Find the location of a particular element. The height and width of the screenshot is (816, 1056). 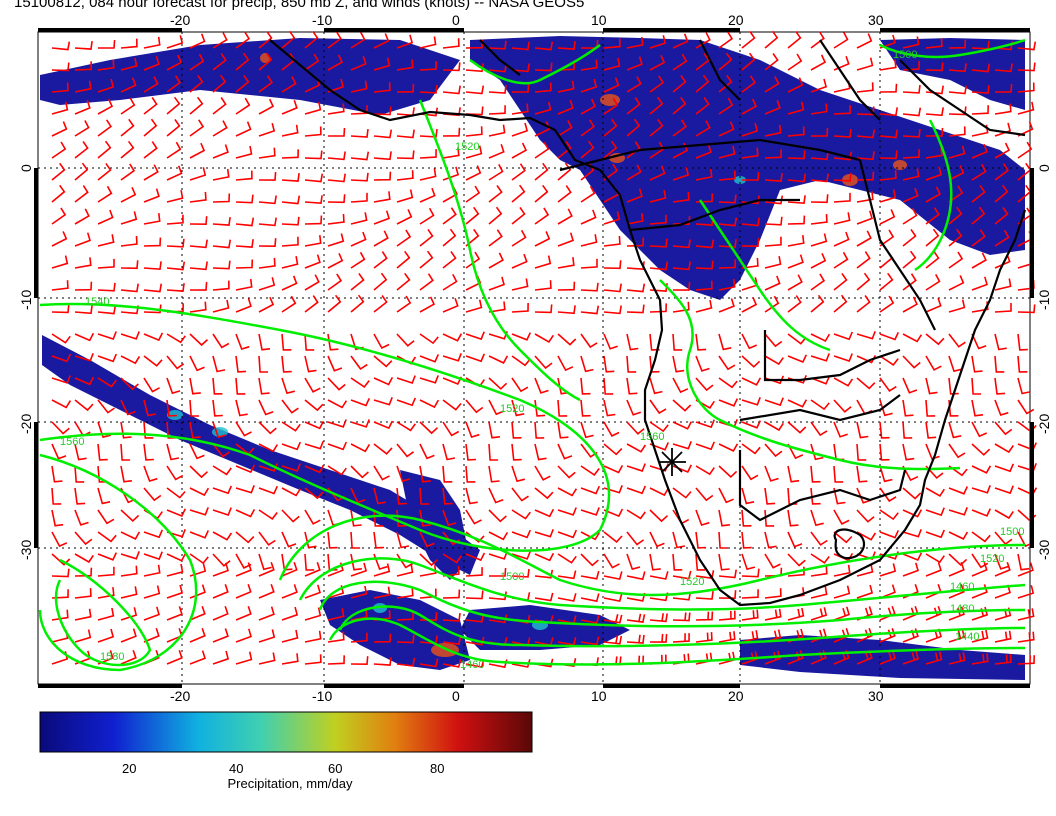

contour-label: 1480 is located at coordinates (962, 609).